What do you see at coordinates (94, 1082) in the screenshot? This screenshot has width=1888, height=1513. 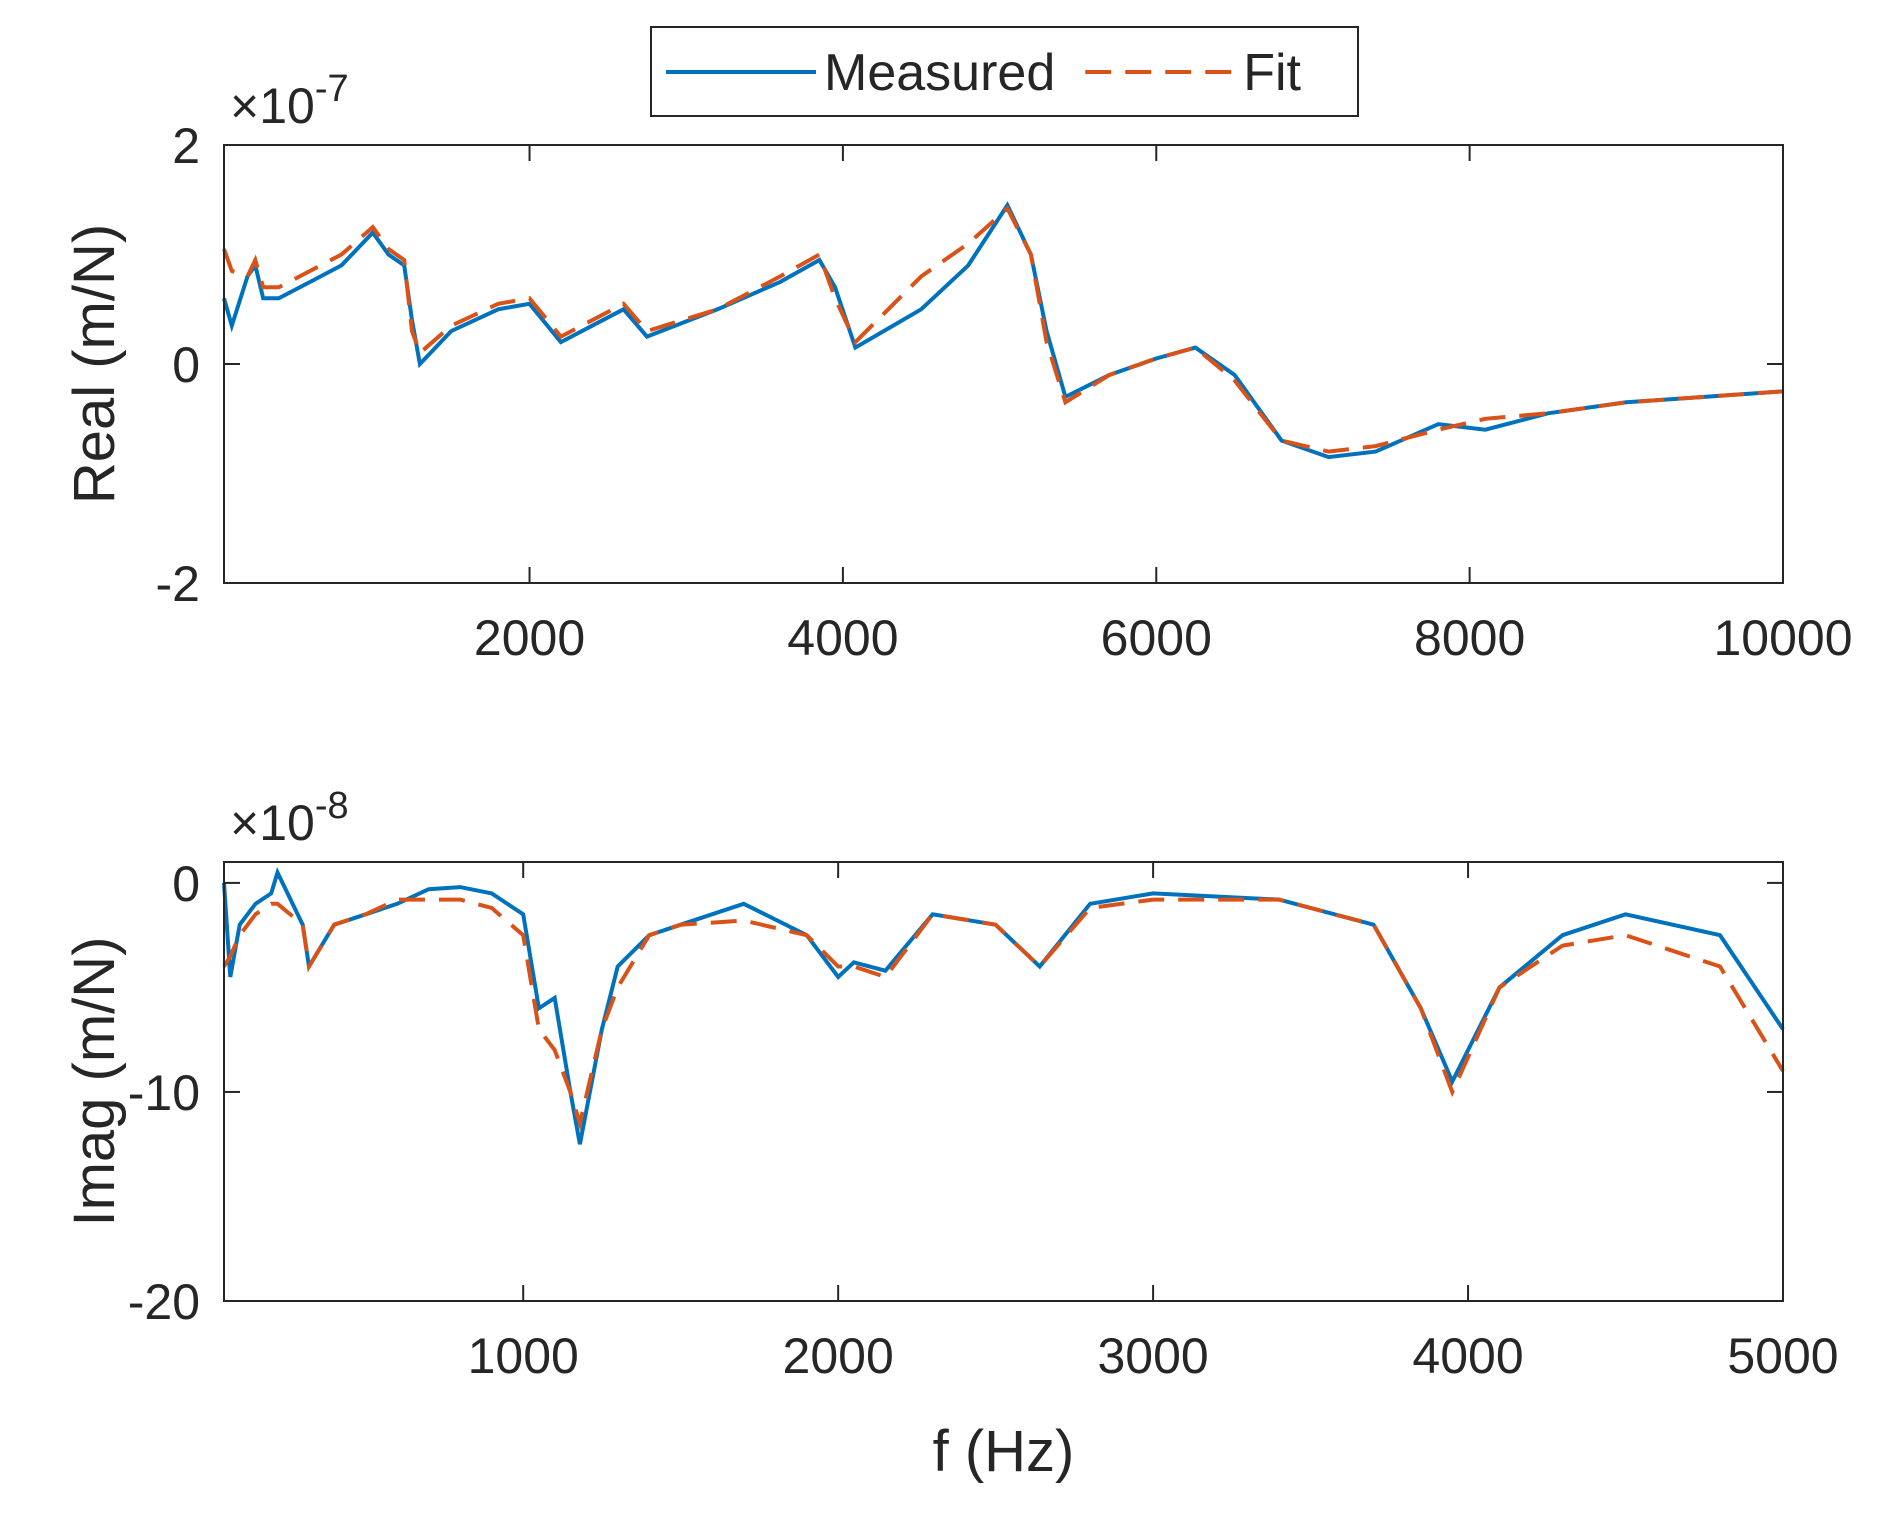 I see `y-axis-label: Imag (m/N)` at bounding box center [94, 1082].